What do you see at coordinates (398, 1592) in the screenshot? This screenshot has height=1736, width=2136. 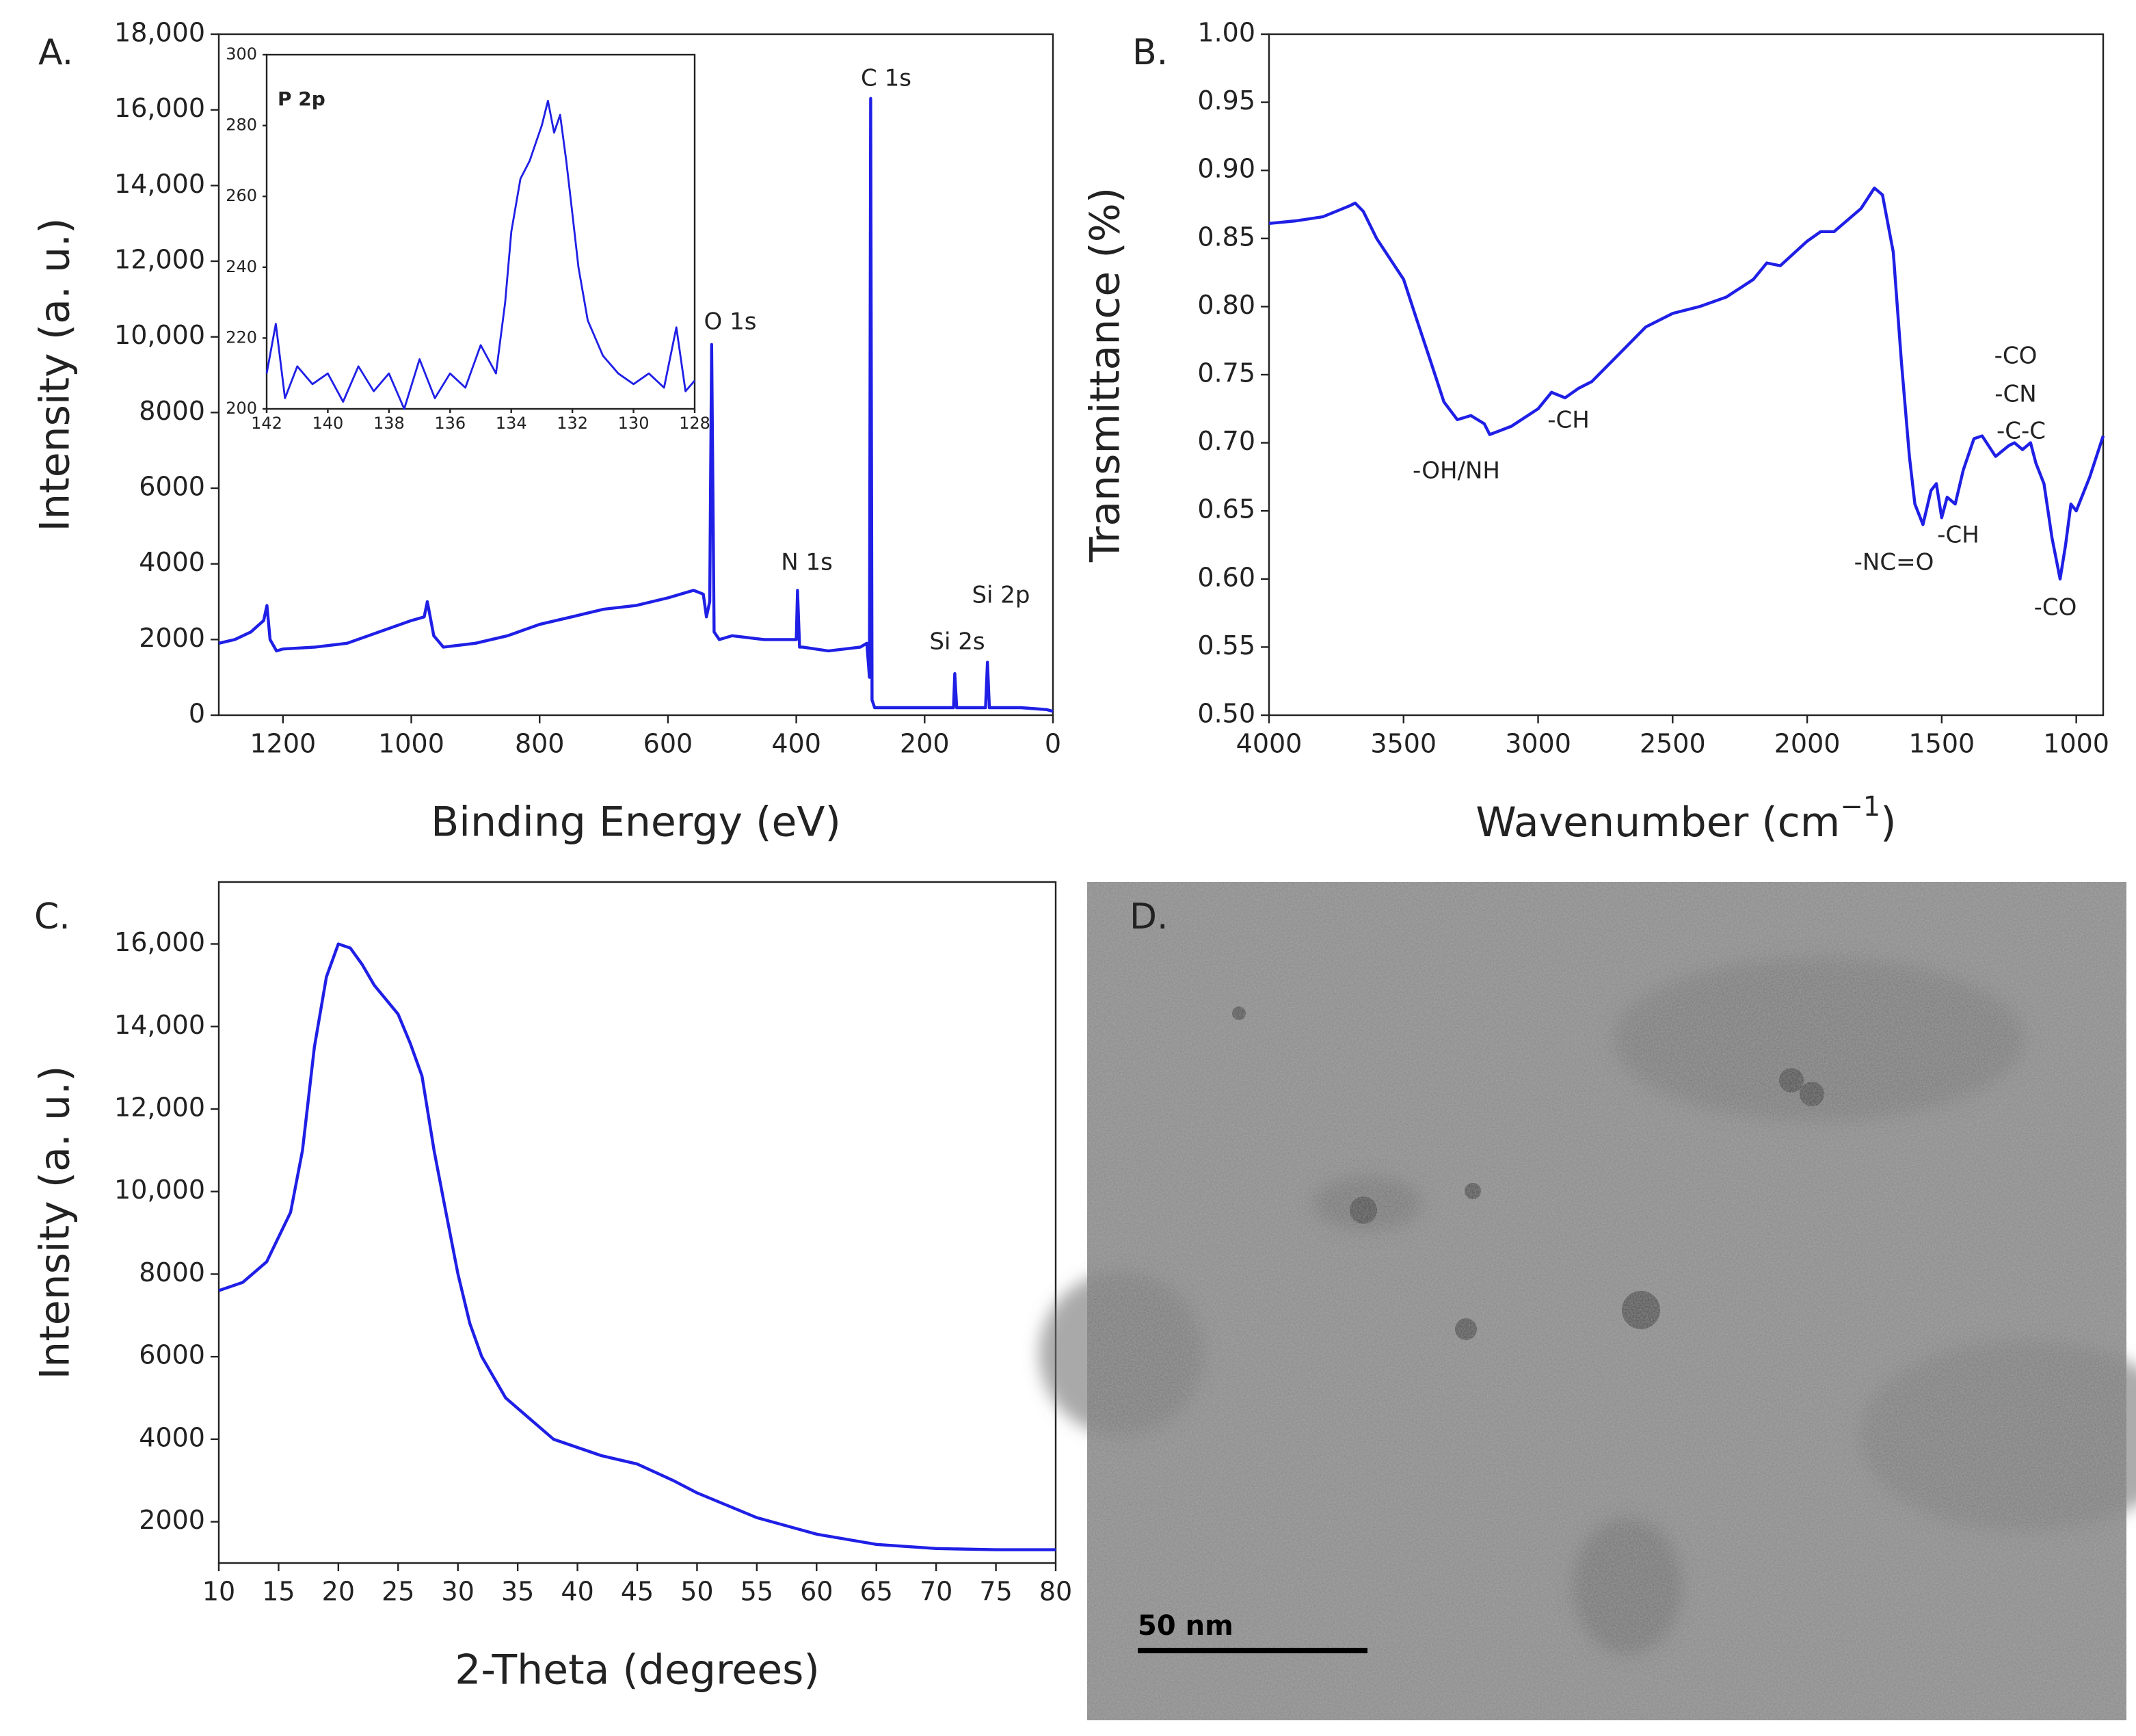 I see `x-tick-label: 25` at bounding box center [398, 1592].